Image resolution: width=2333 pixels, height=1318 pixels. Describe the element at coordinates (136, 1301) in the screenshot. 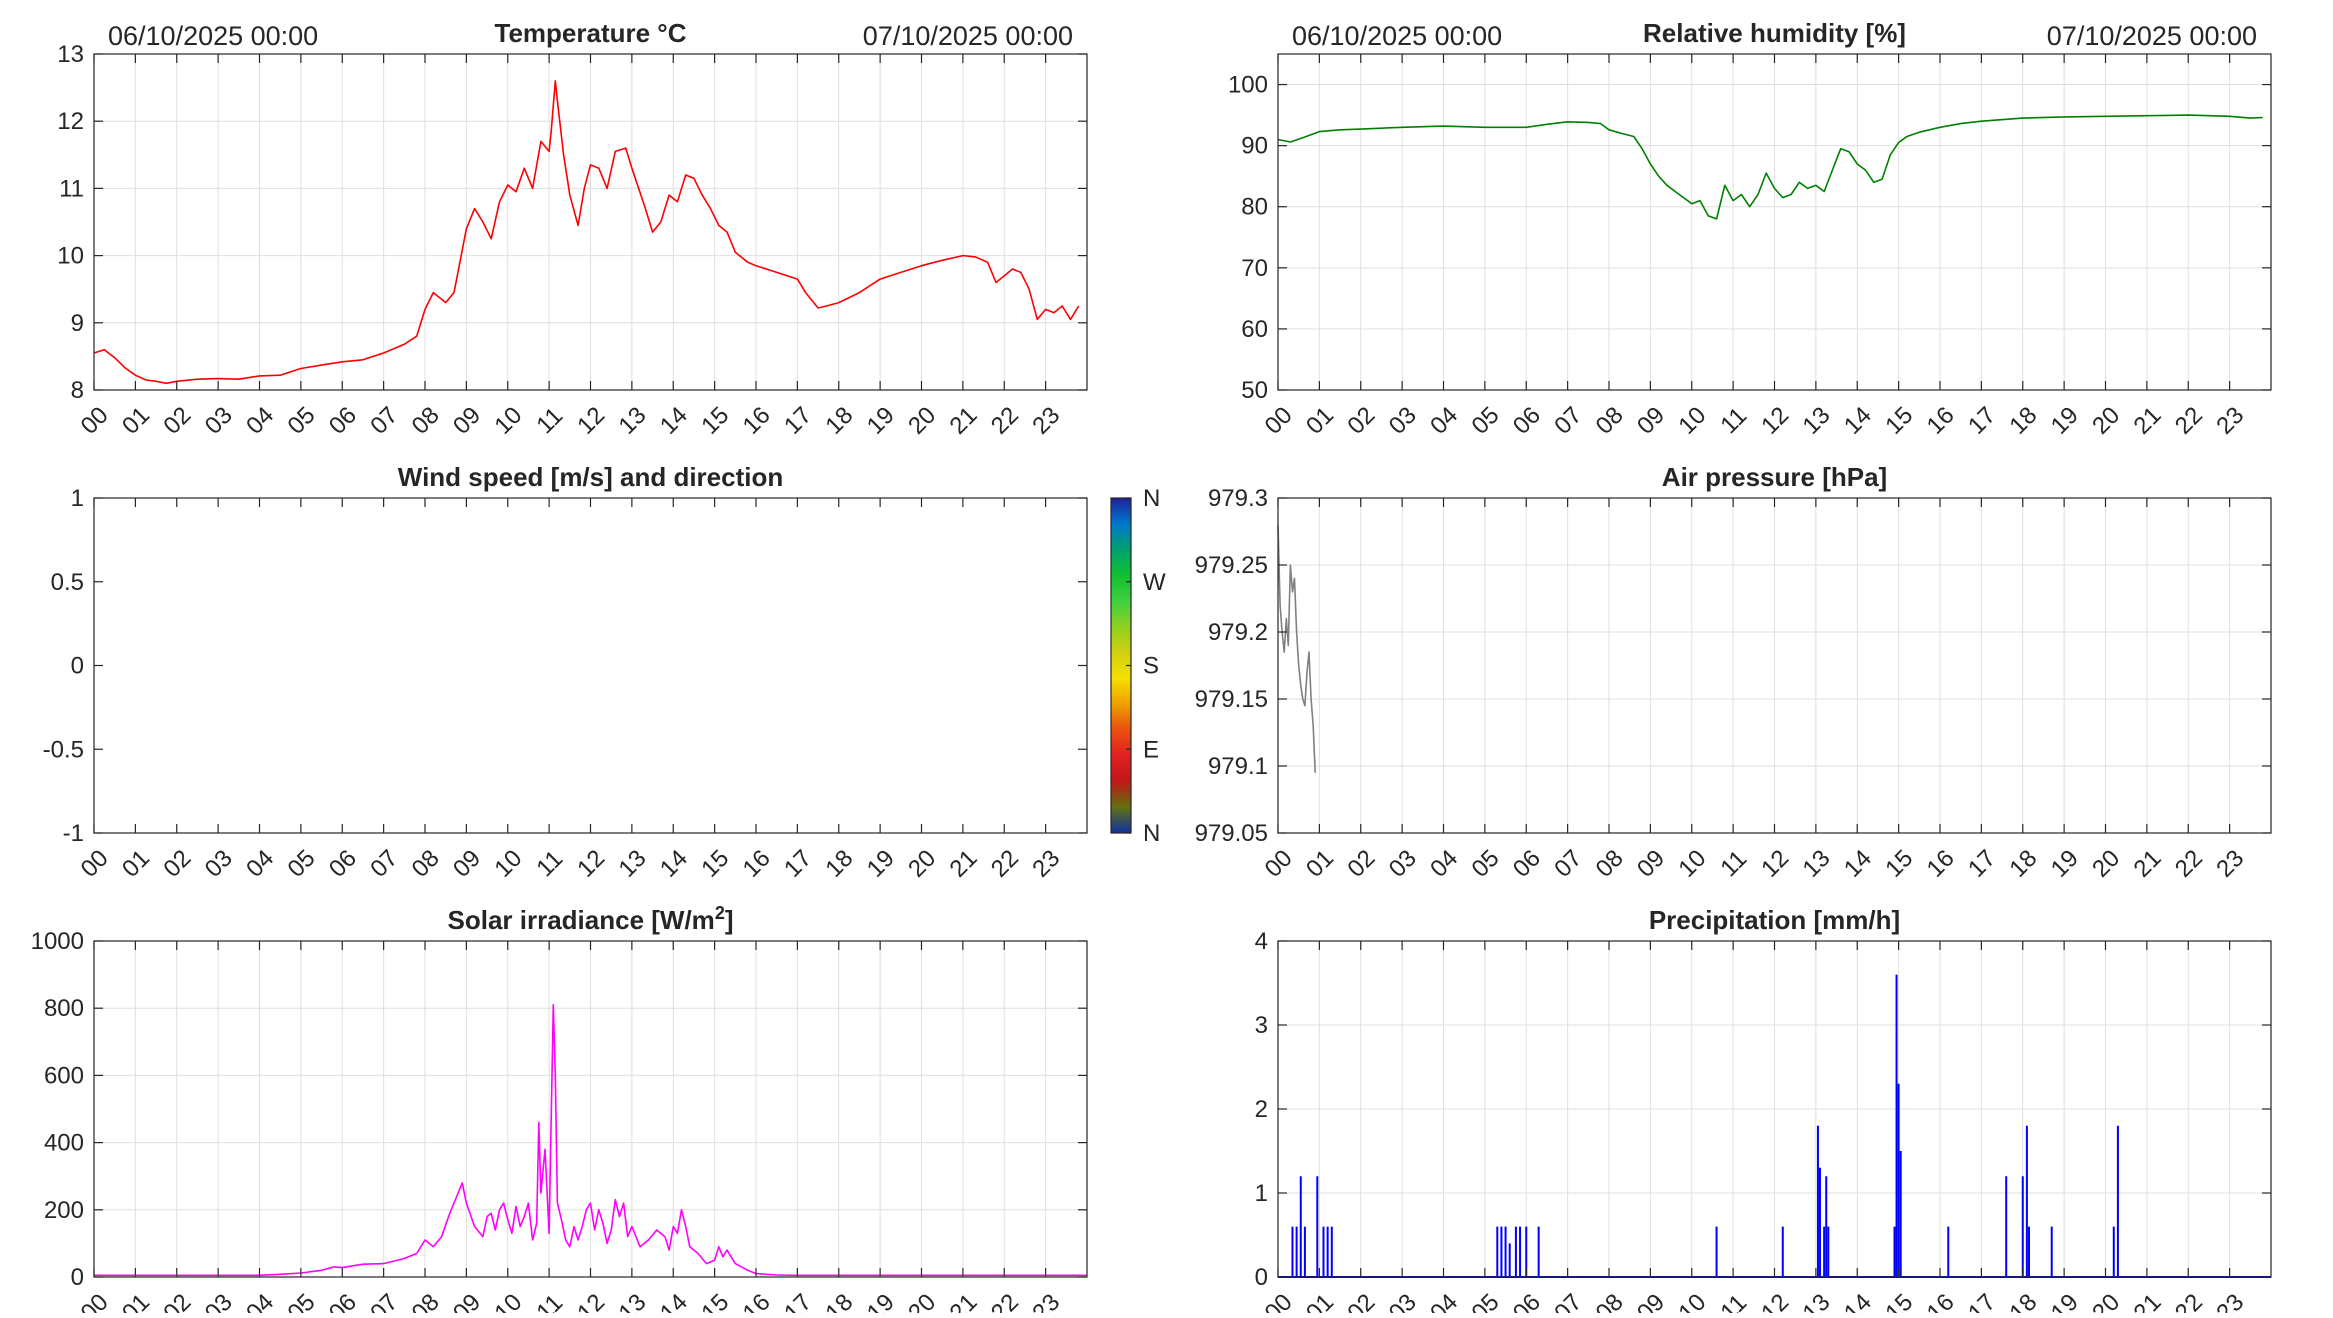

I see `solar-xtick-label: 01` at that location.